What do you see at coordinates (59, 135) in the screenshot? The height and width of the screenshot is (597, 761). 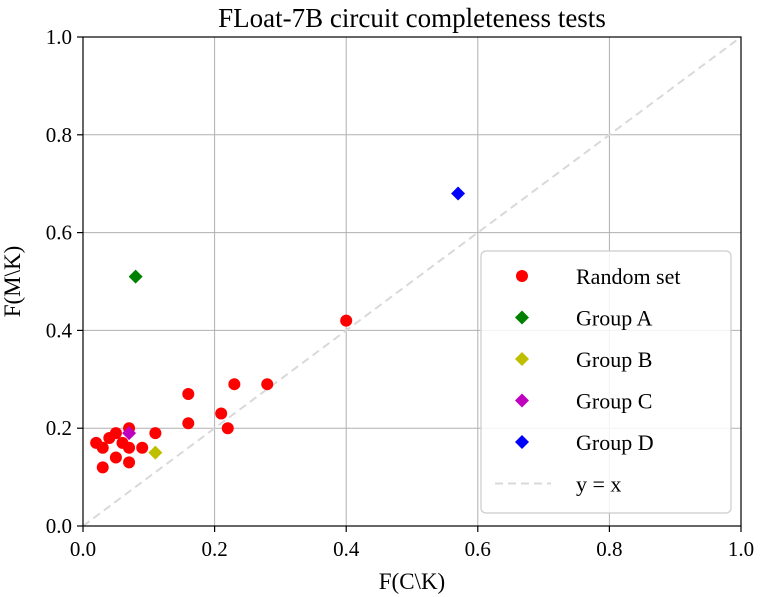 I see `y-tick-label: 0.8` at bounding box center [59, 135].